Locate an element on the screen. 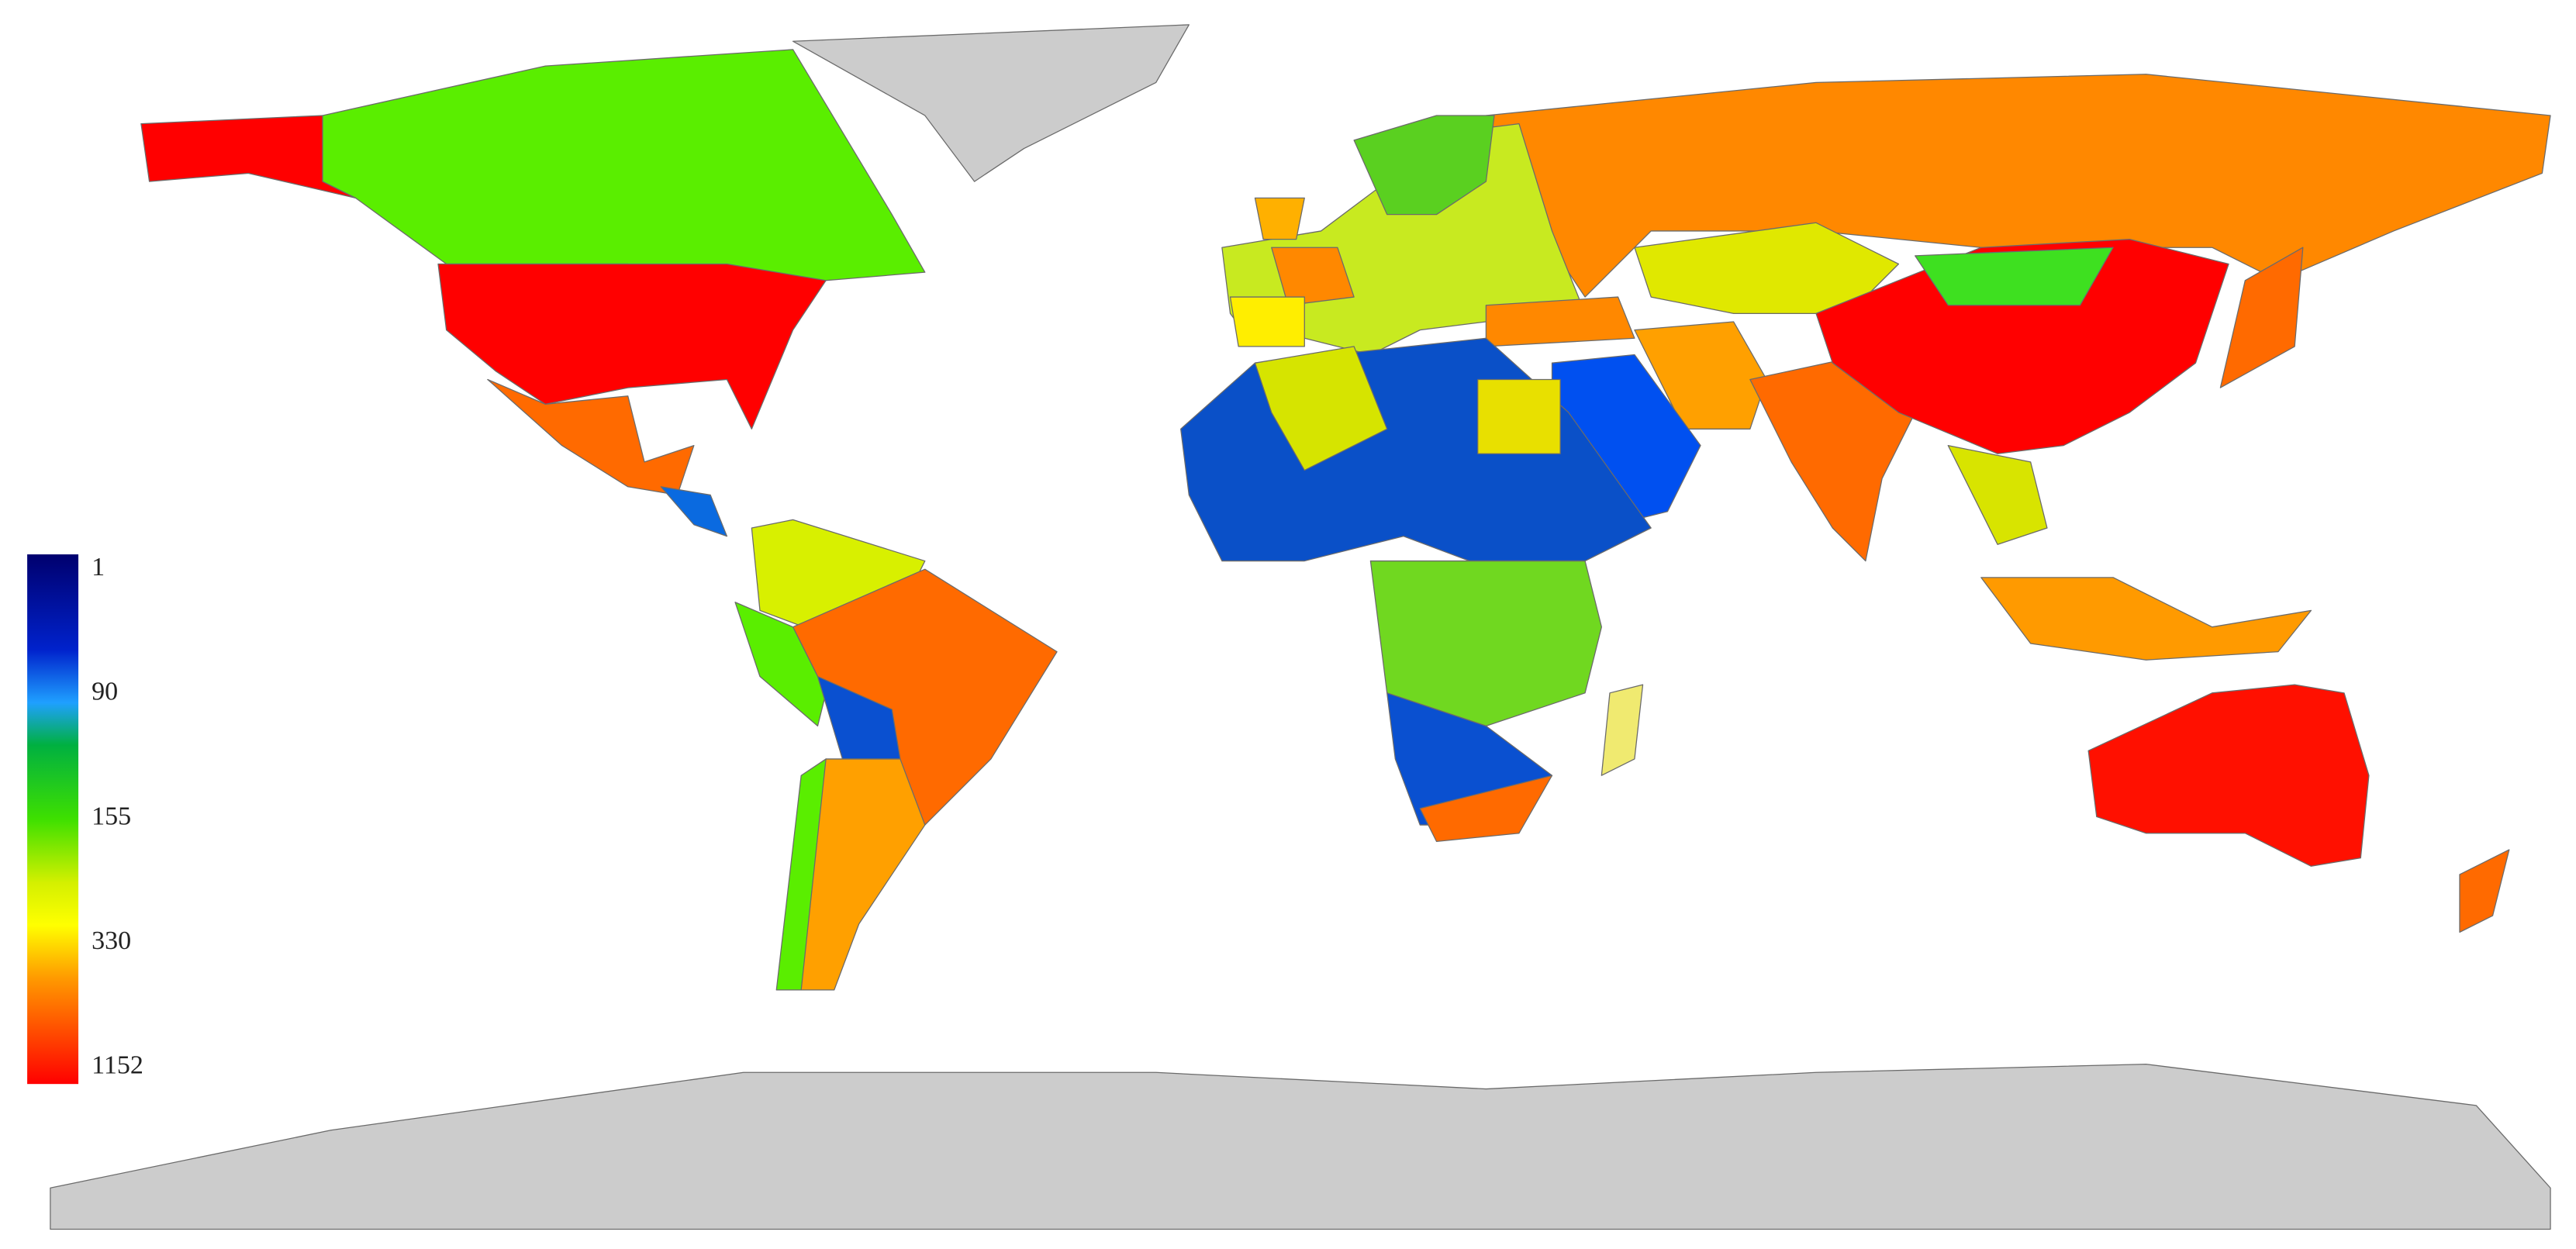 The width and height of the screenshot is (2576, 1249). mongolia is located at coordinates (2014, 276).